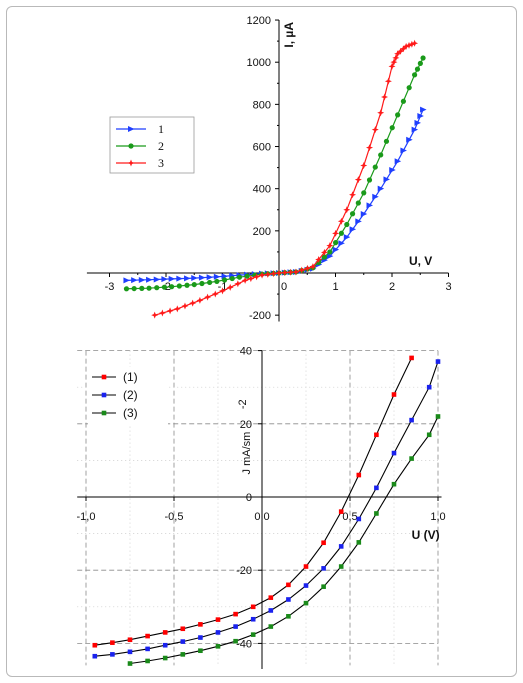  I want to click on legend-marker-(1), so click(104, 377).